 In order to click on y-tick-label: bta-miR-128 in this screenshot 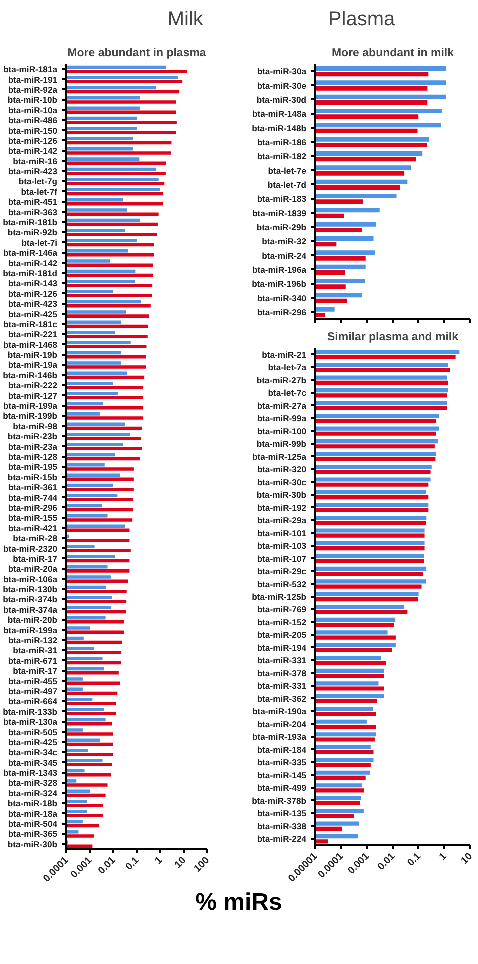, I will do `click(33, 457)`.